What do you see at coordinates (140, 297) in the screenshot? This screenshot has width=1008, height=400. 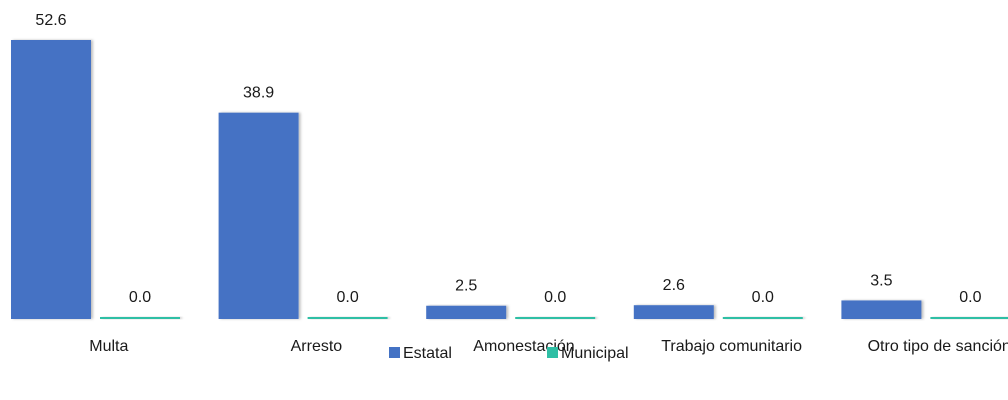 I see `data-label-municipal-1: 0.0` at bounding box center [140, 297].